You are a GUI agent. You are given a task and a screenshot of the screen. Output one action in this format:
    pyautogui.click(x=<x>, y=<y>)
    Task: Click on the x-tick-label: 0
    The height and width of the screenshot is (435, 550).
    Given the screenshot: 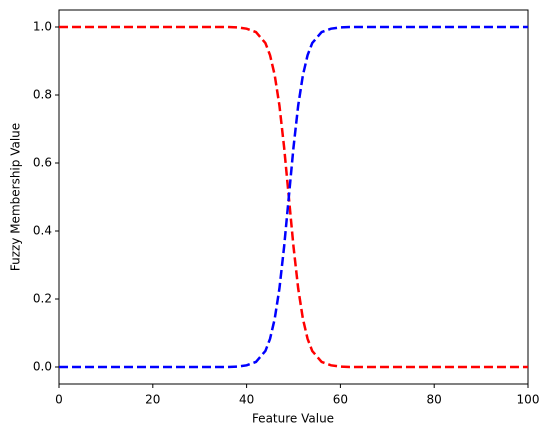 What is the action you would take?
    pyautogui.click(x=59, y=400)
    